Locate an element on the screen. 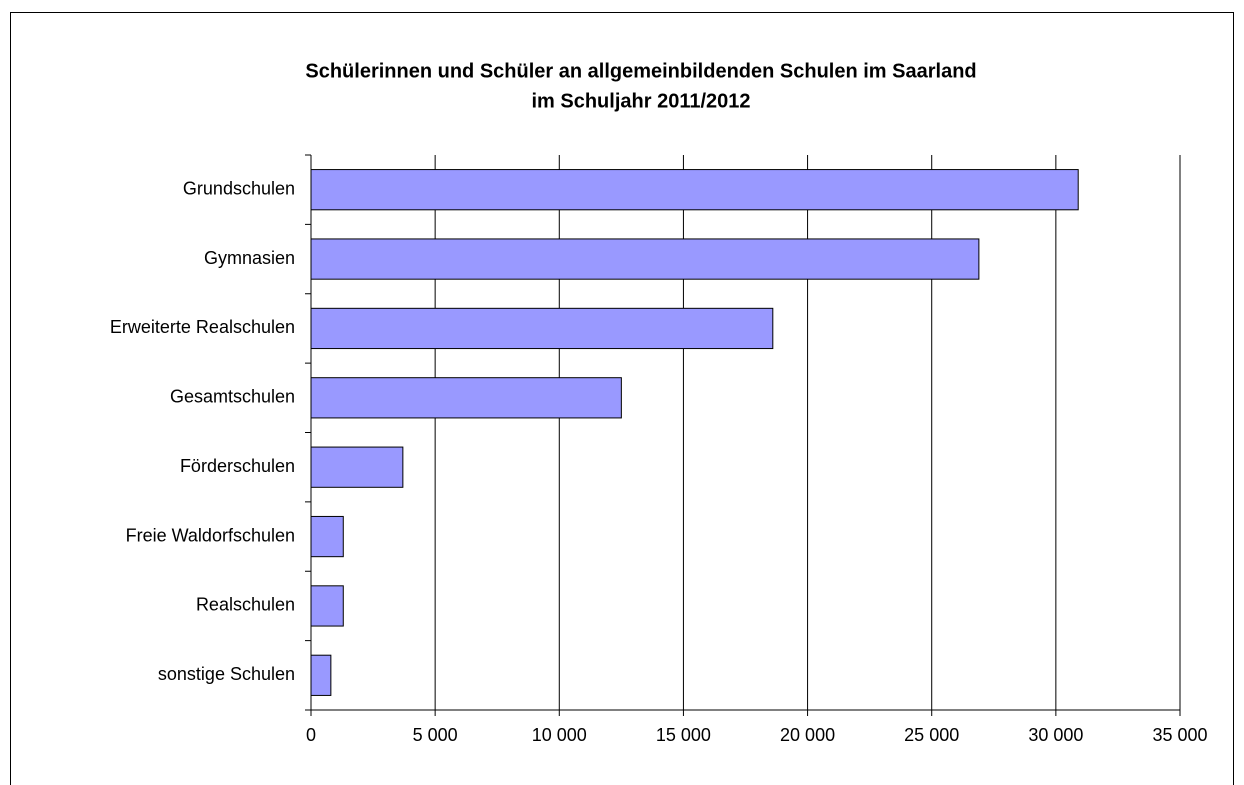  x-tick-label: 0 is located at coordinates (311, 735).